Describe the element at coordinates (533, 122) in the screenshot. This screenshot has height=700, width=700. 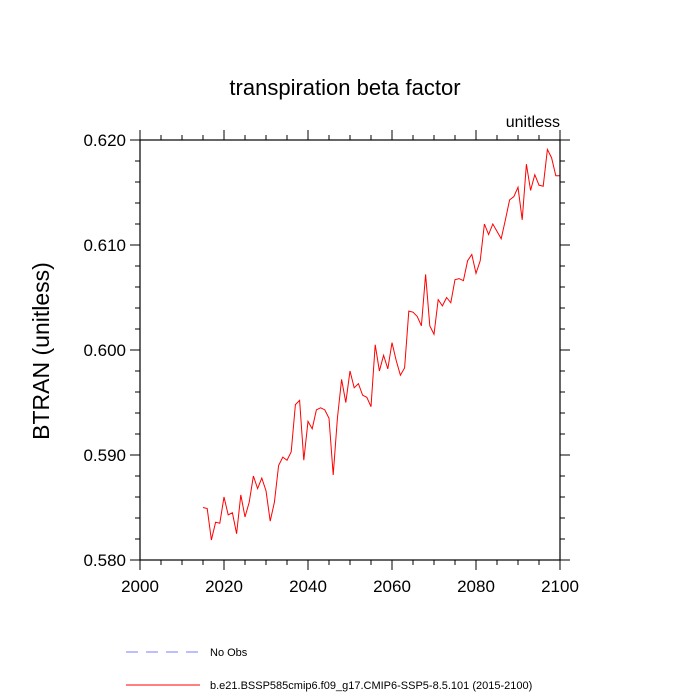
I see `units-label: unitless` at that location.